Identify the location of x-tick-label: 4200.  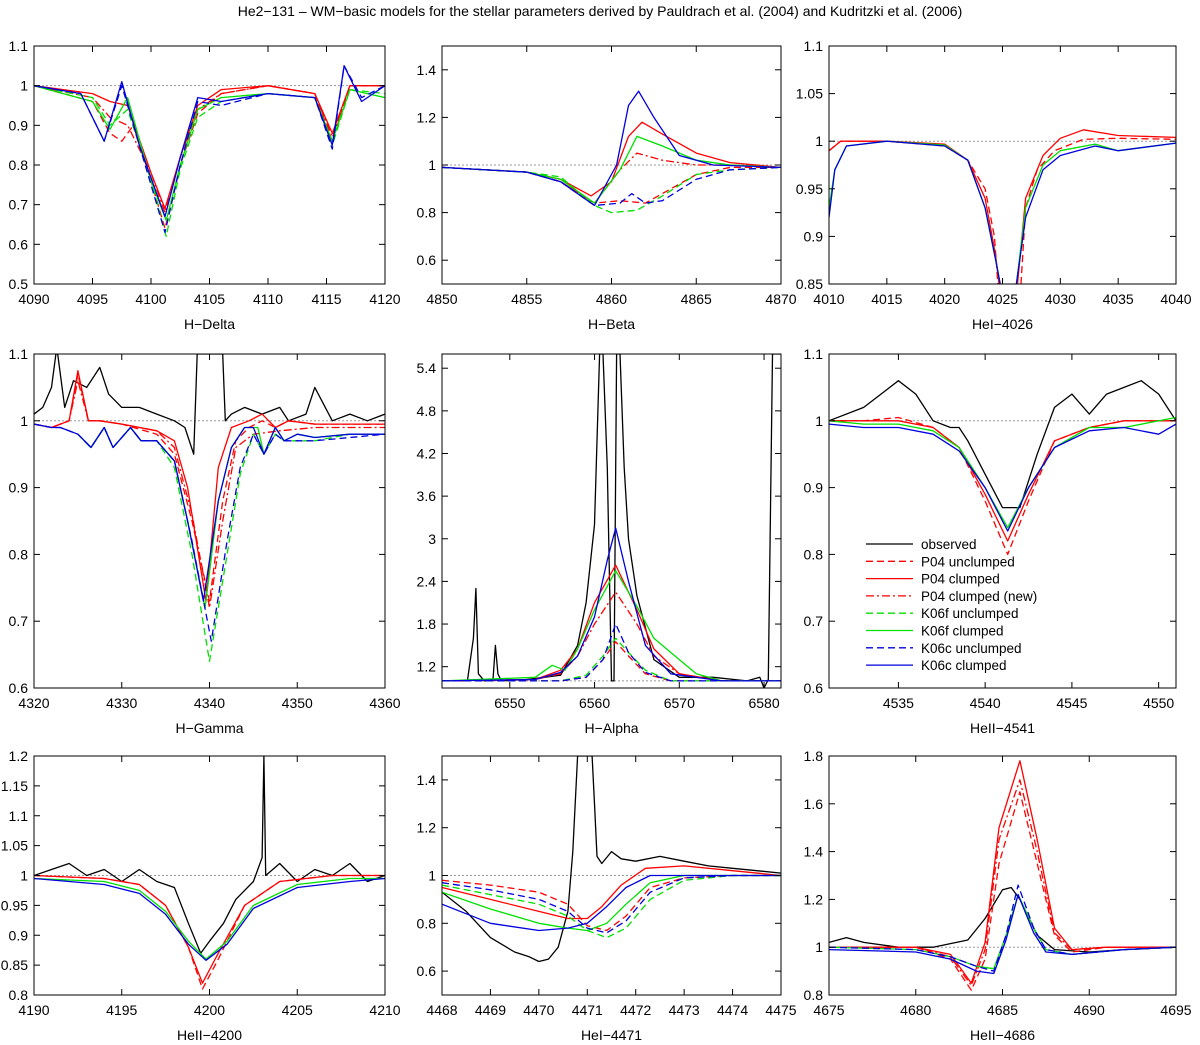
(209, 1010).